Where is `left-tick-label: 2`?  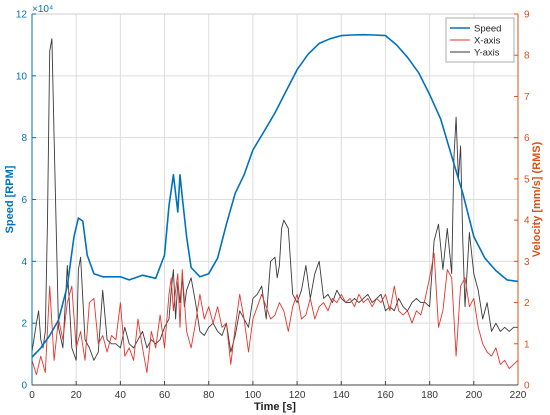
left-tick-label: 2 is located at coordinates (24, 324).